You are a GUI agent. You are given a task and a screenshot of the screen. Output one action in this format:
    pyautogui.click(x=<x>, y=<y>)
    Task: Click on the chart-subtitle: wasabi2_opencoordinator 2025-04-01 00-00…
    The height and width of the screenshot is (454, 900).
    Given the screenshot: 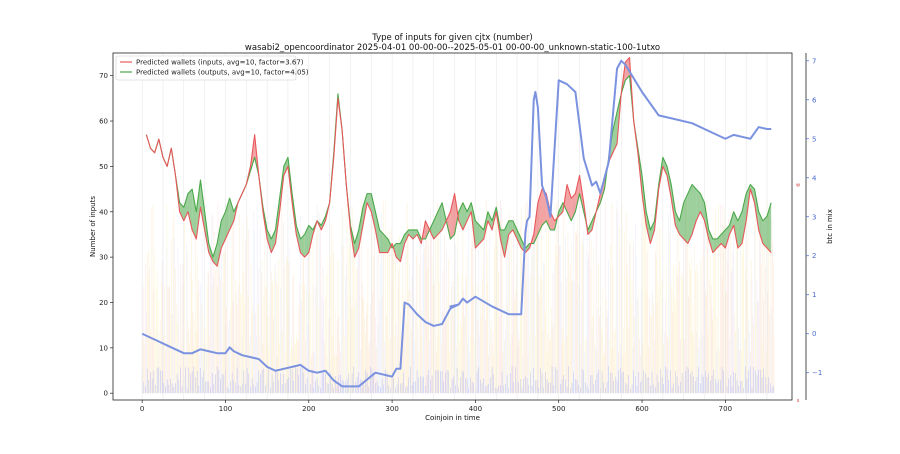 What is the action you would take?
    pyautogui.click(x=452, y=48)
    